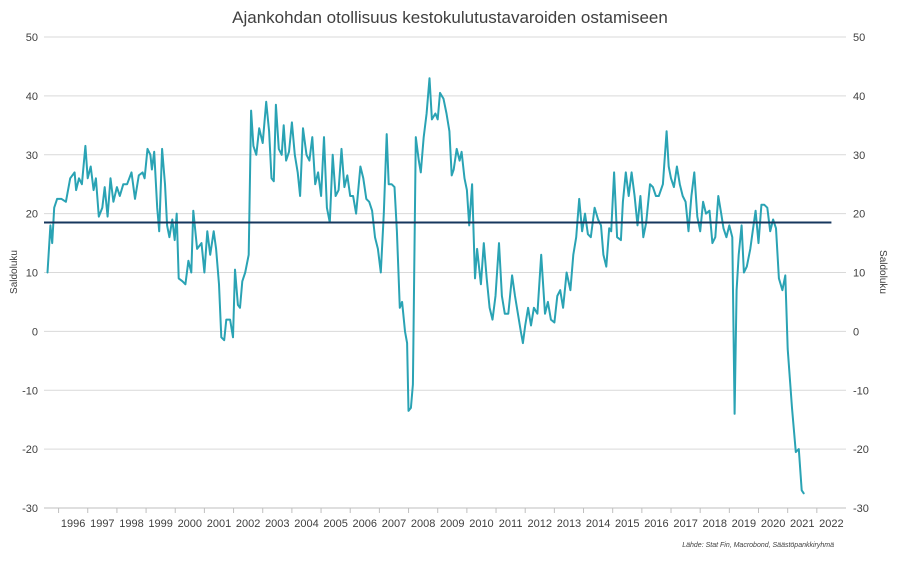 This screenshot has height=562, width=900. What do you see at coordinates (861, 450) in the screenshot?
I see `y-tick-label-right: -20` at bounding box center [861, 450].